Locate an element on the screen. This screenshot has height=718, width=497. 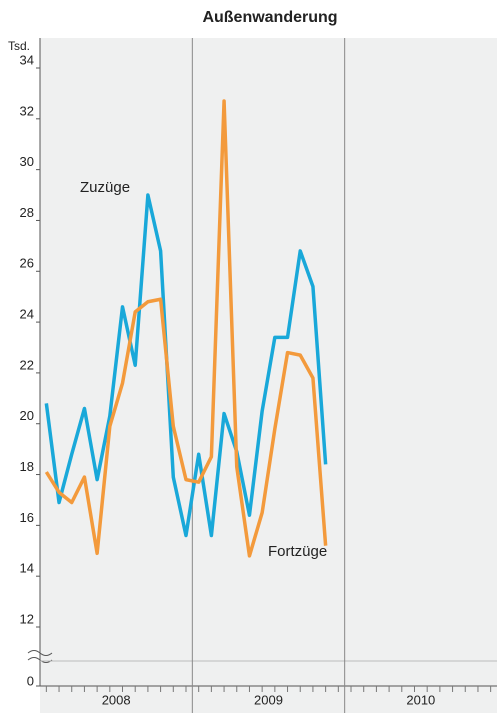
y-tick-label: 18 is located at coordinates (27, 466).